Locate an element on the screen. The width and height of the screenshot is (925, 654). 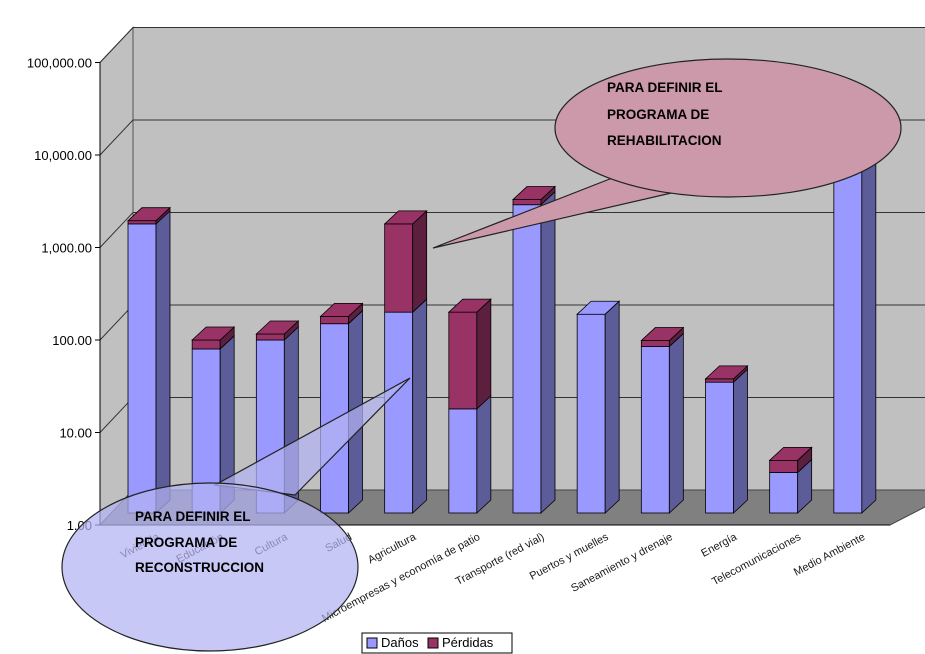
legend: Daños Pérdidas is located at coordinates (437, 643).